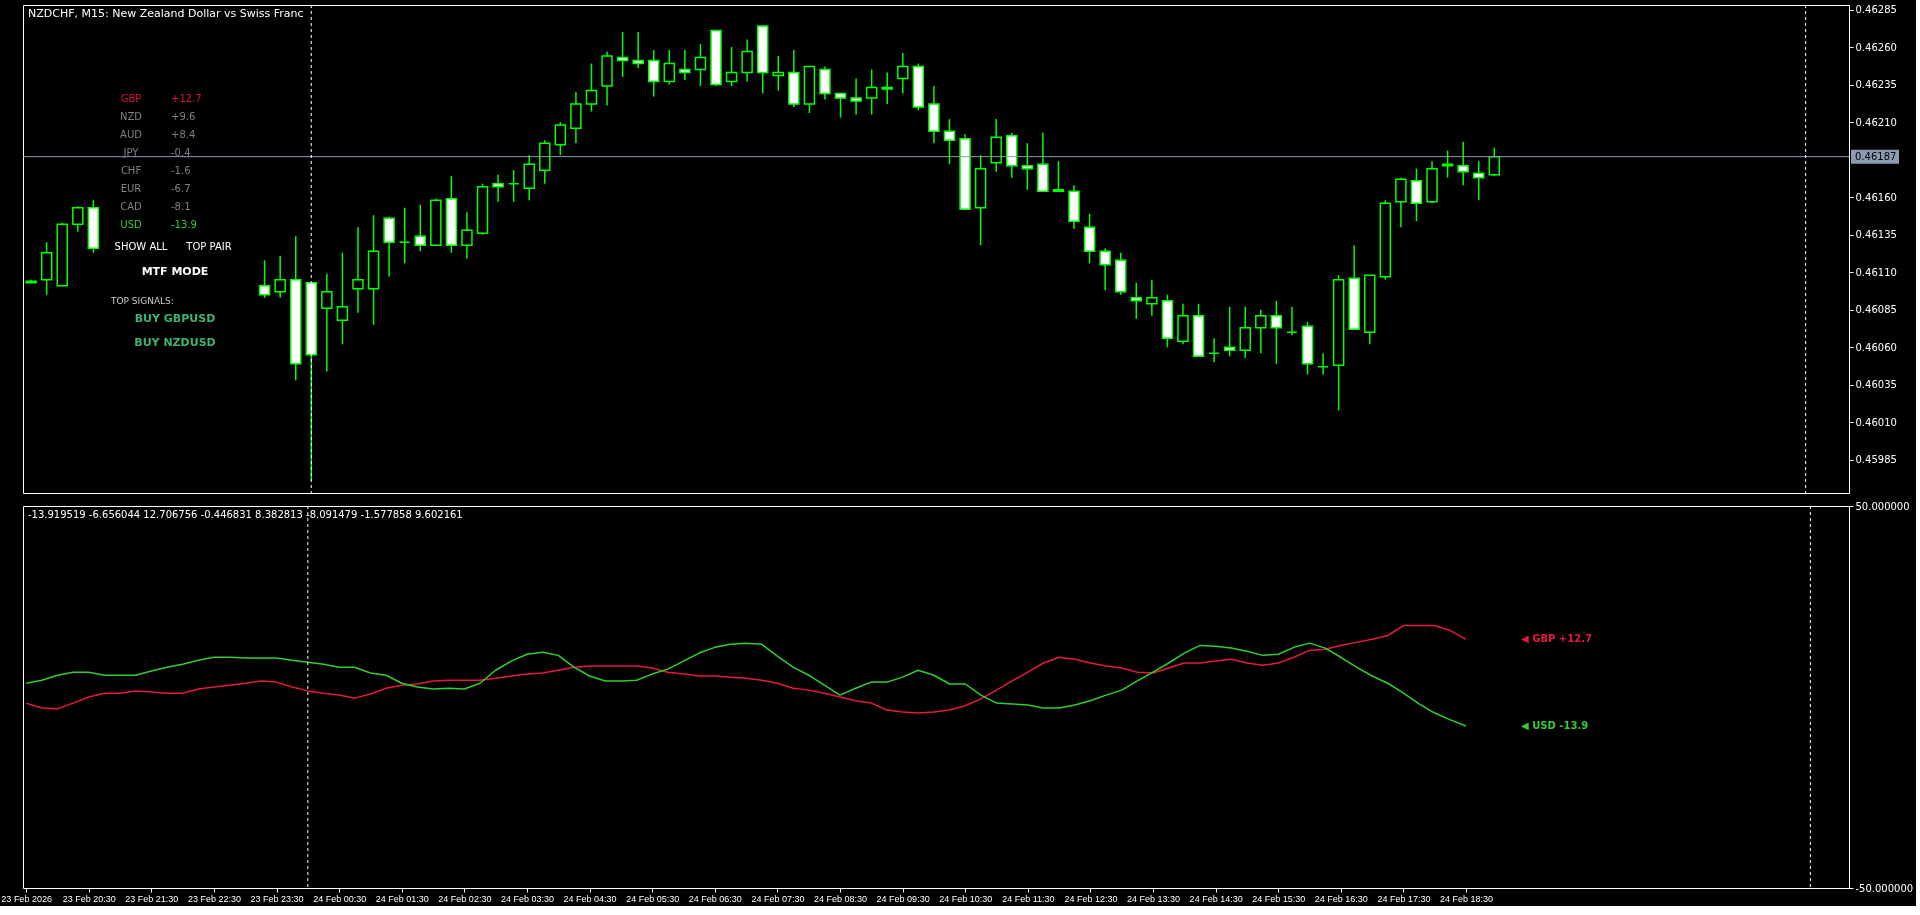 This screenshot has height=915, width=1920. Describe the element at coordinates (131, 134) in the screenshot. I see `annotation: AUD` at that location.